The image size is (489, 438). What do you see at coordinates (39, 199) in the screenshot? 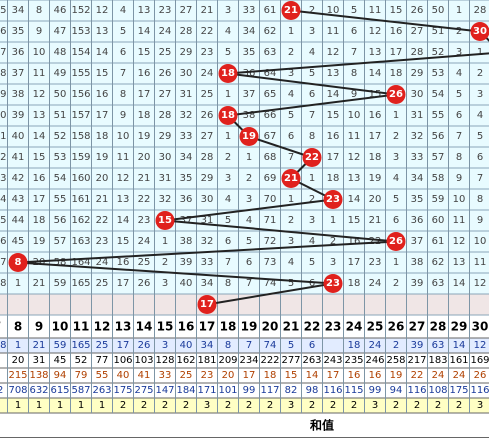
I see `cell-value: 17` at bounding box center [39, 199].